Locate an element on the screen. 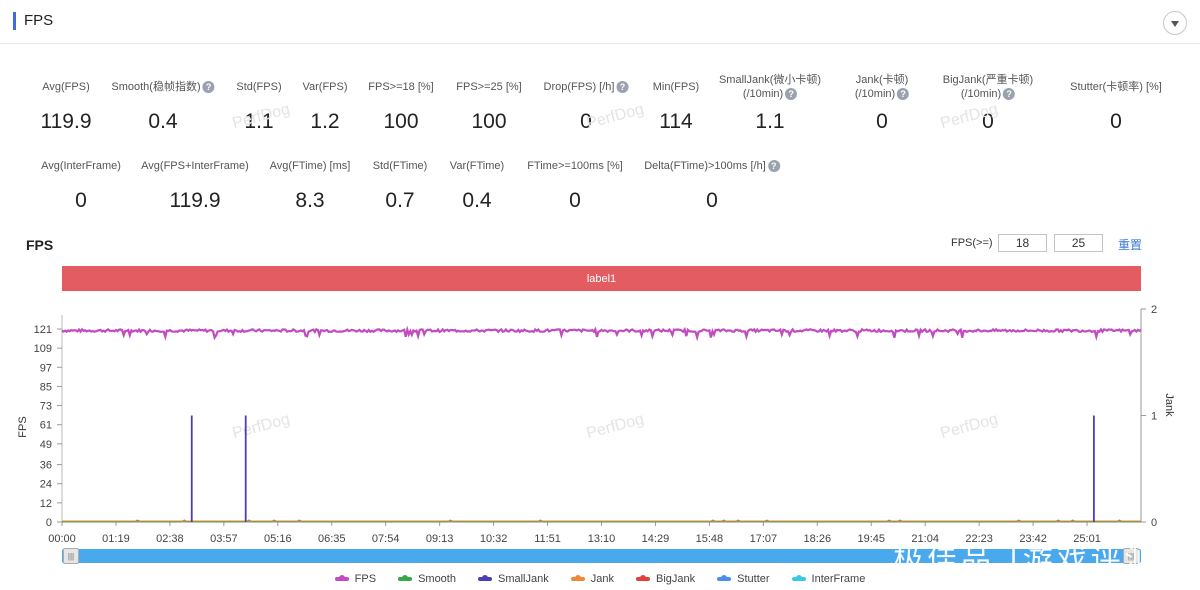 This screenshot has height=590, width=1200. legend-item: Stutter is located at coordinates (743, 579).